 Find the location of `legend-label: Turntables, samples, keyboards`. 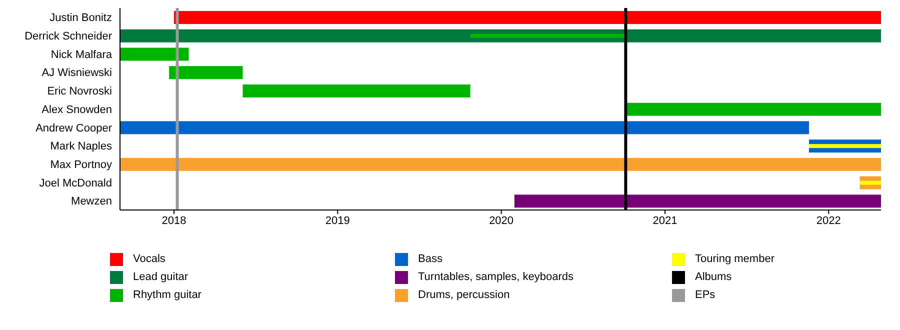

legend-label: Turntables, samples, keyboards is located at coordinates (496, 277).